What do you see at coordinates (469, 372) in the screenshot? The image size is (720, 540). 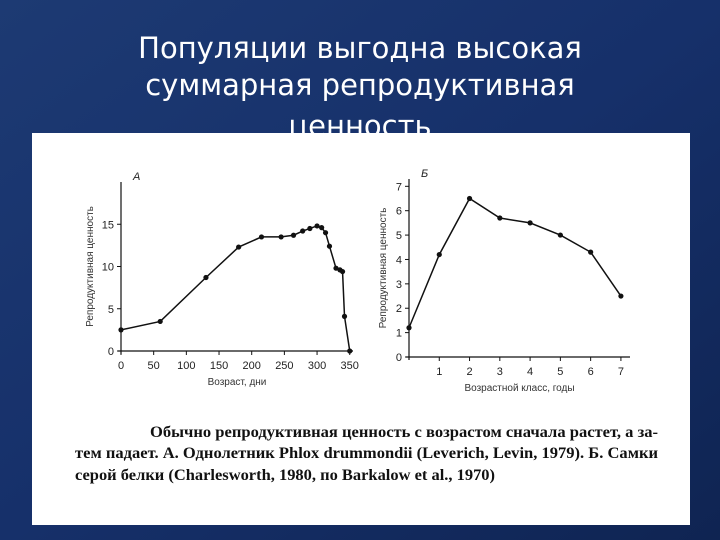 I see `x-tick-label: 2` at bounding box center [469, 372].